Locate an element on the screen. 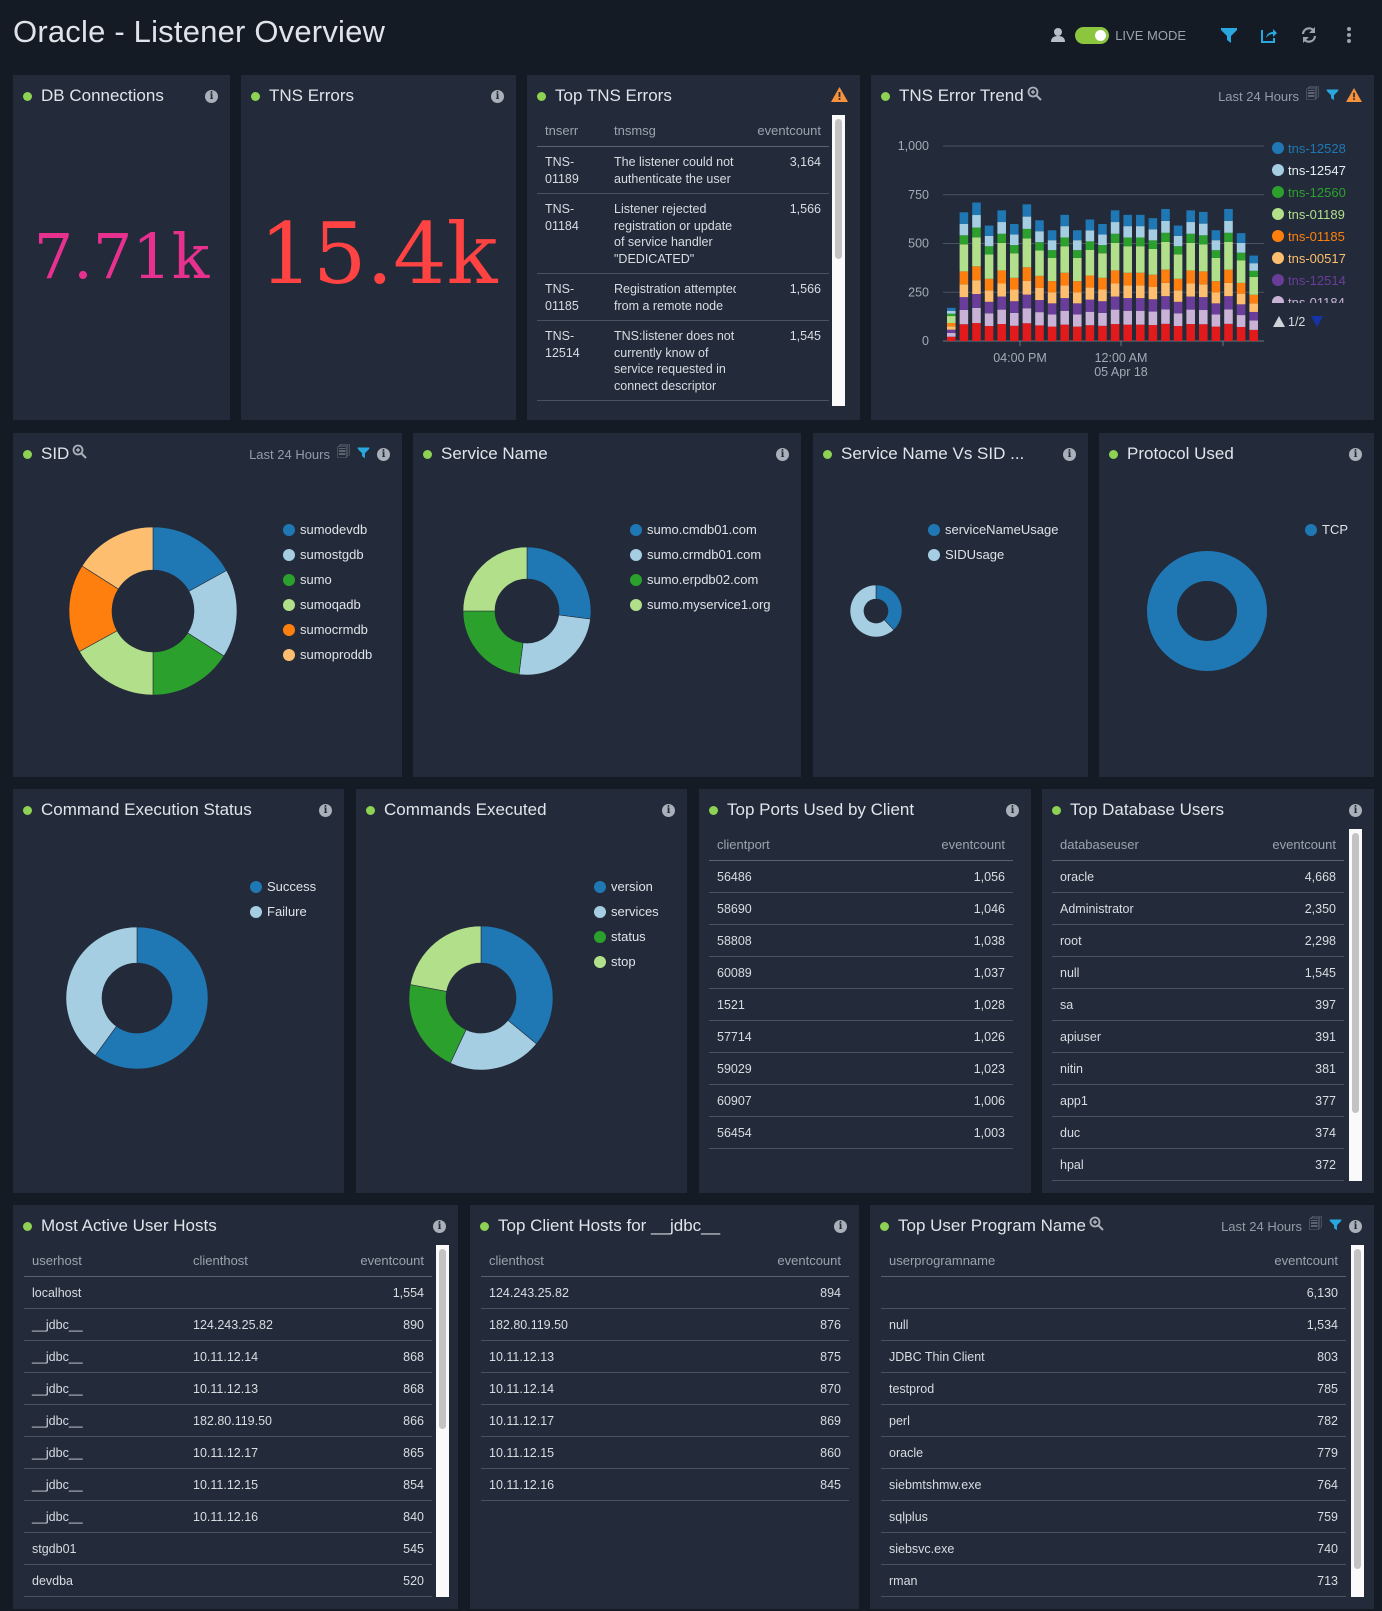 Image resolution: width=1382 pixels, height=1611 pixels. legend-item: tns-12514 is located at coordinates (1309, 280).